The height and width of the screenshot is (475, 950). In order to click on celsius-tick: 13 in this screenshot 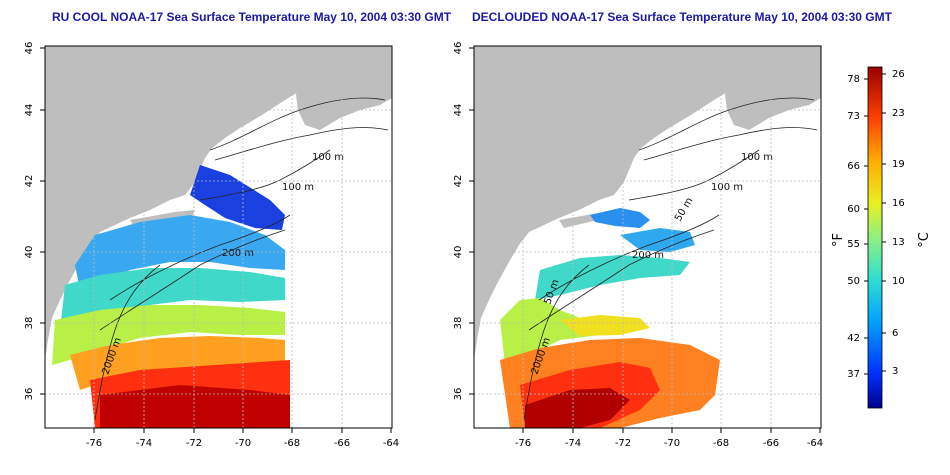, I will do `click(898, 242)`.